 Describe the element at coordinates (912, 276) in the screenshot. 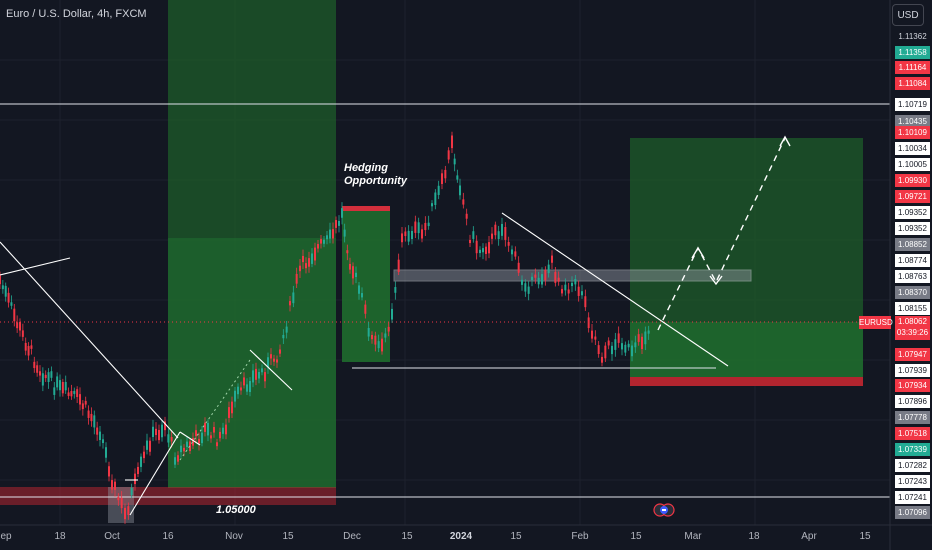

I see `price-label: 1.08763` at that location.